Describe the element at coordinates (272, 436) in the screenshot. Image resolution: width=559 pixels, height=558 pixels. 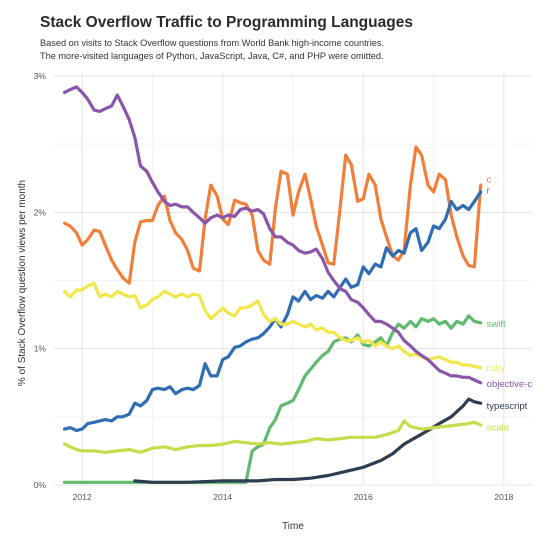
I see `series-line-scala` at that location.